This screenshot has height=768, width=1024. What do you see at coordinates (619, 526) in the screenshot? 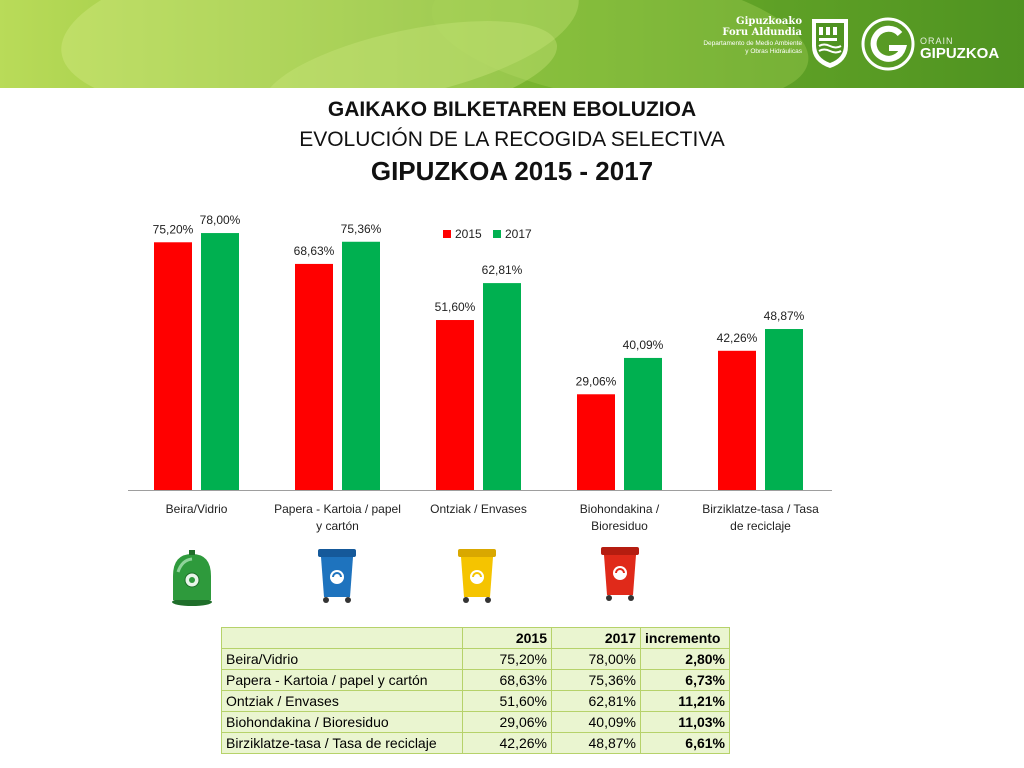
I see `category-label: Bioresiduo` at bounding box center [619, 526].